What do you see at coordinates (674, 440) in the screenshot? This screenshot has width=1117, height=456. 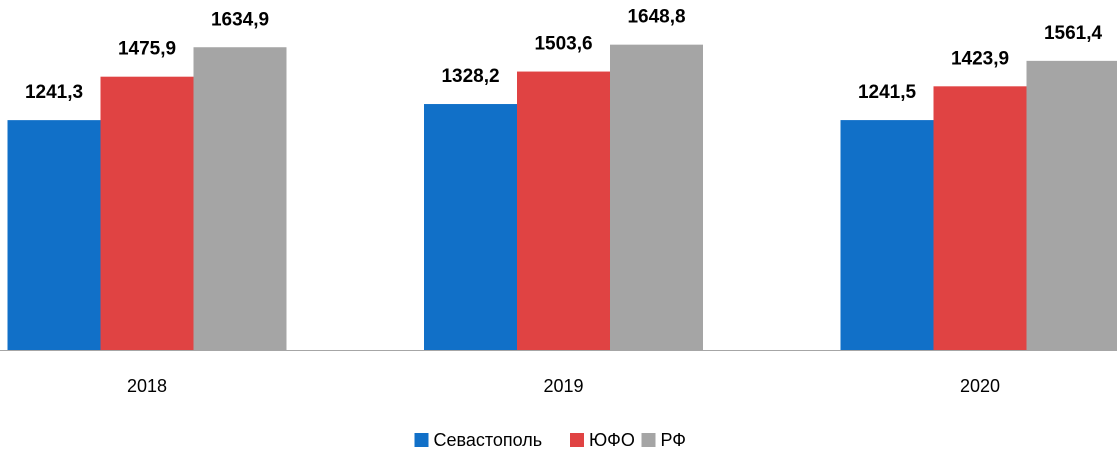 I see `legend-label: РФ` at bounding box center [674, 440].